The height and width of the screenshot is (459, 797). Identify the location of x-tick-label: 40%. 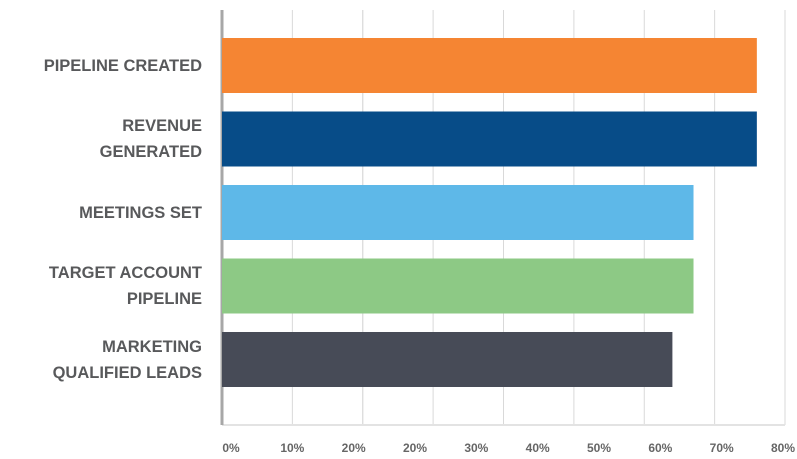
(538, 448).